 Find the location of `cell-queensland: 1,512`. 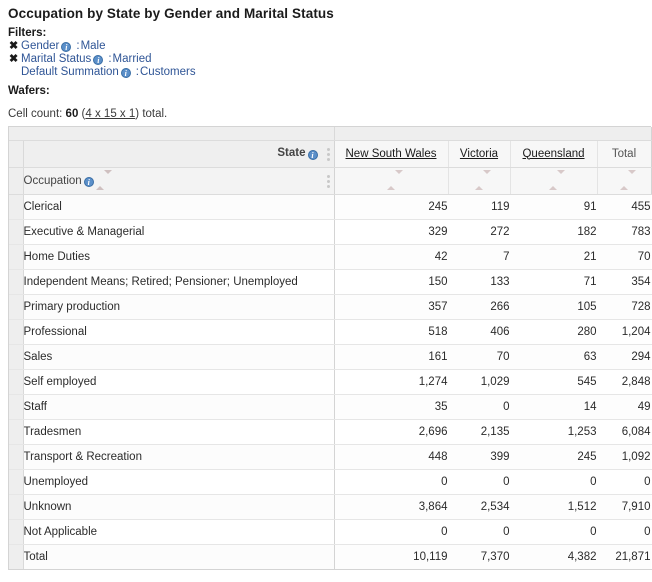

cell-queensland: 1,512 is located at coordinates (553, 507).